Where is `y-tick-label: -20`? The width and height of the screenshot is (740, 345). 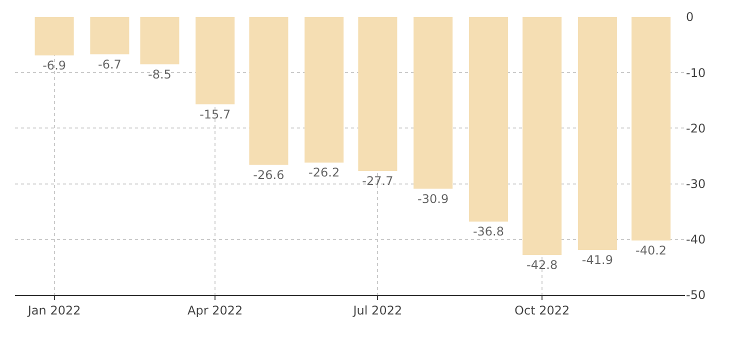
y-tick-label: -20 is located at coordinates (696, 128).